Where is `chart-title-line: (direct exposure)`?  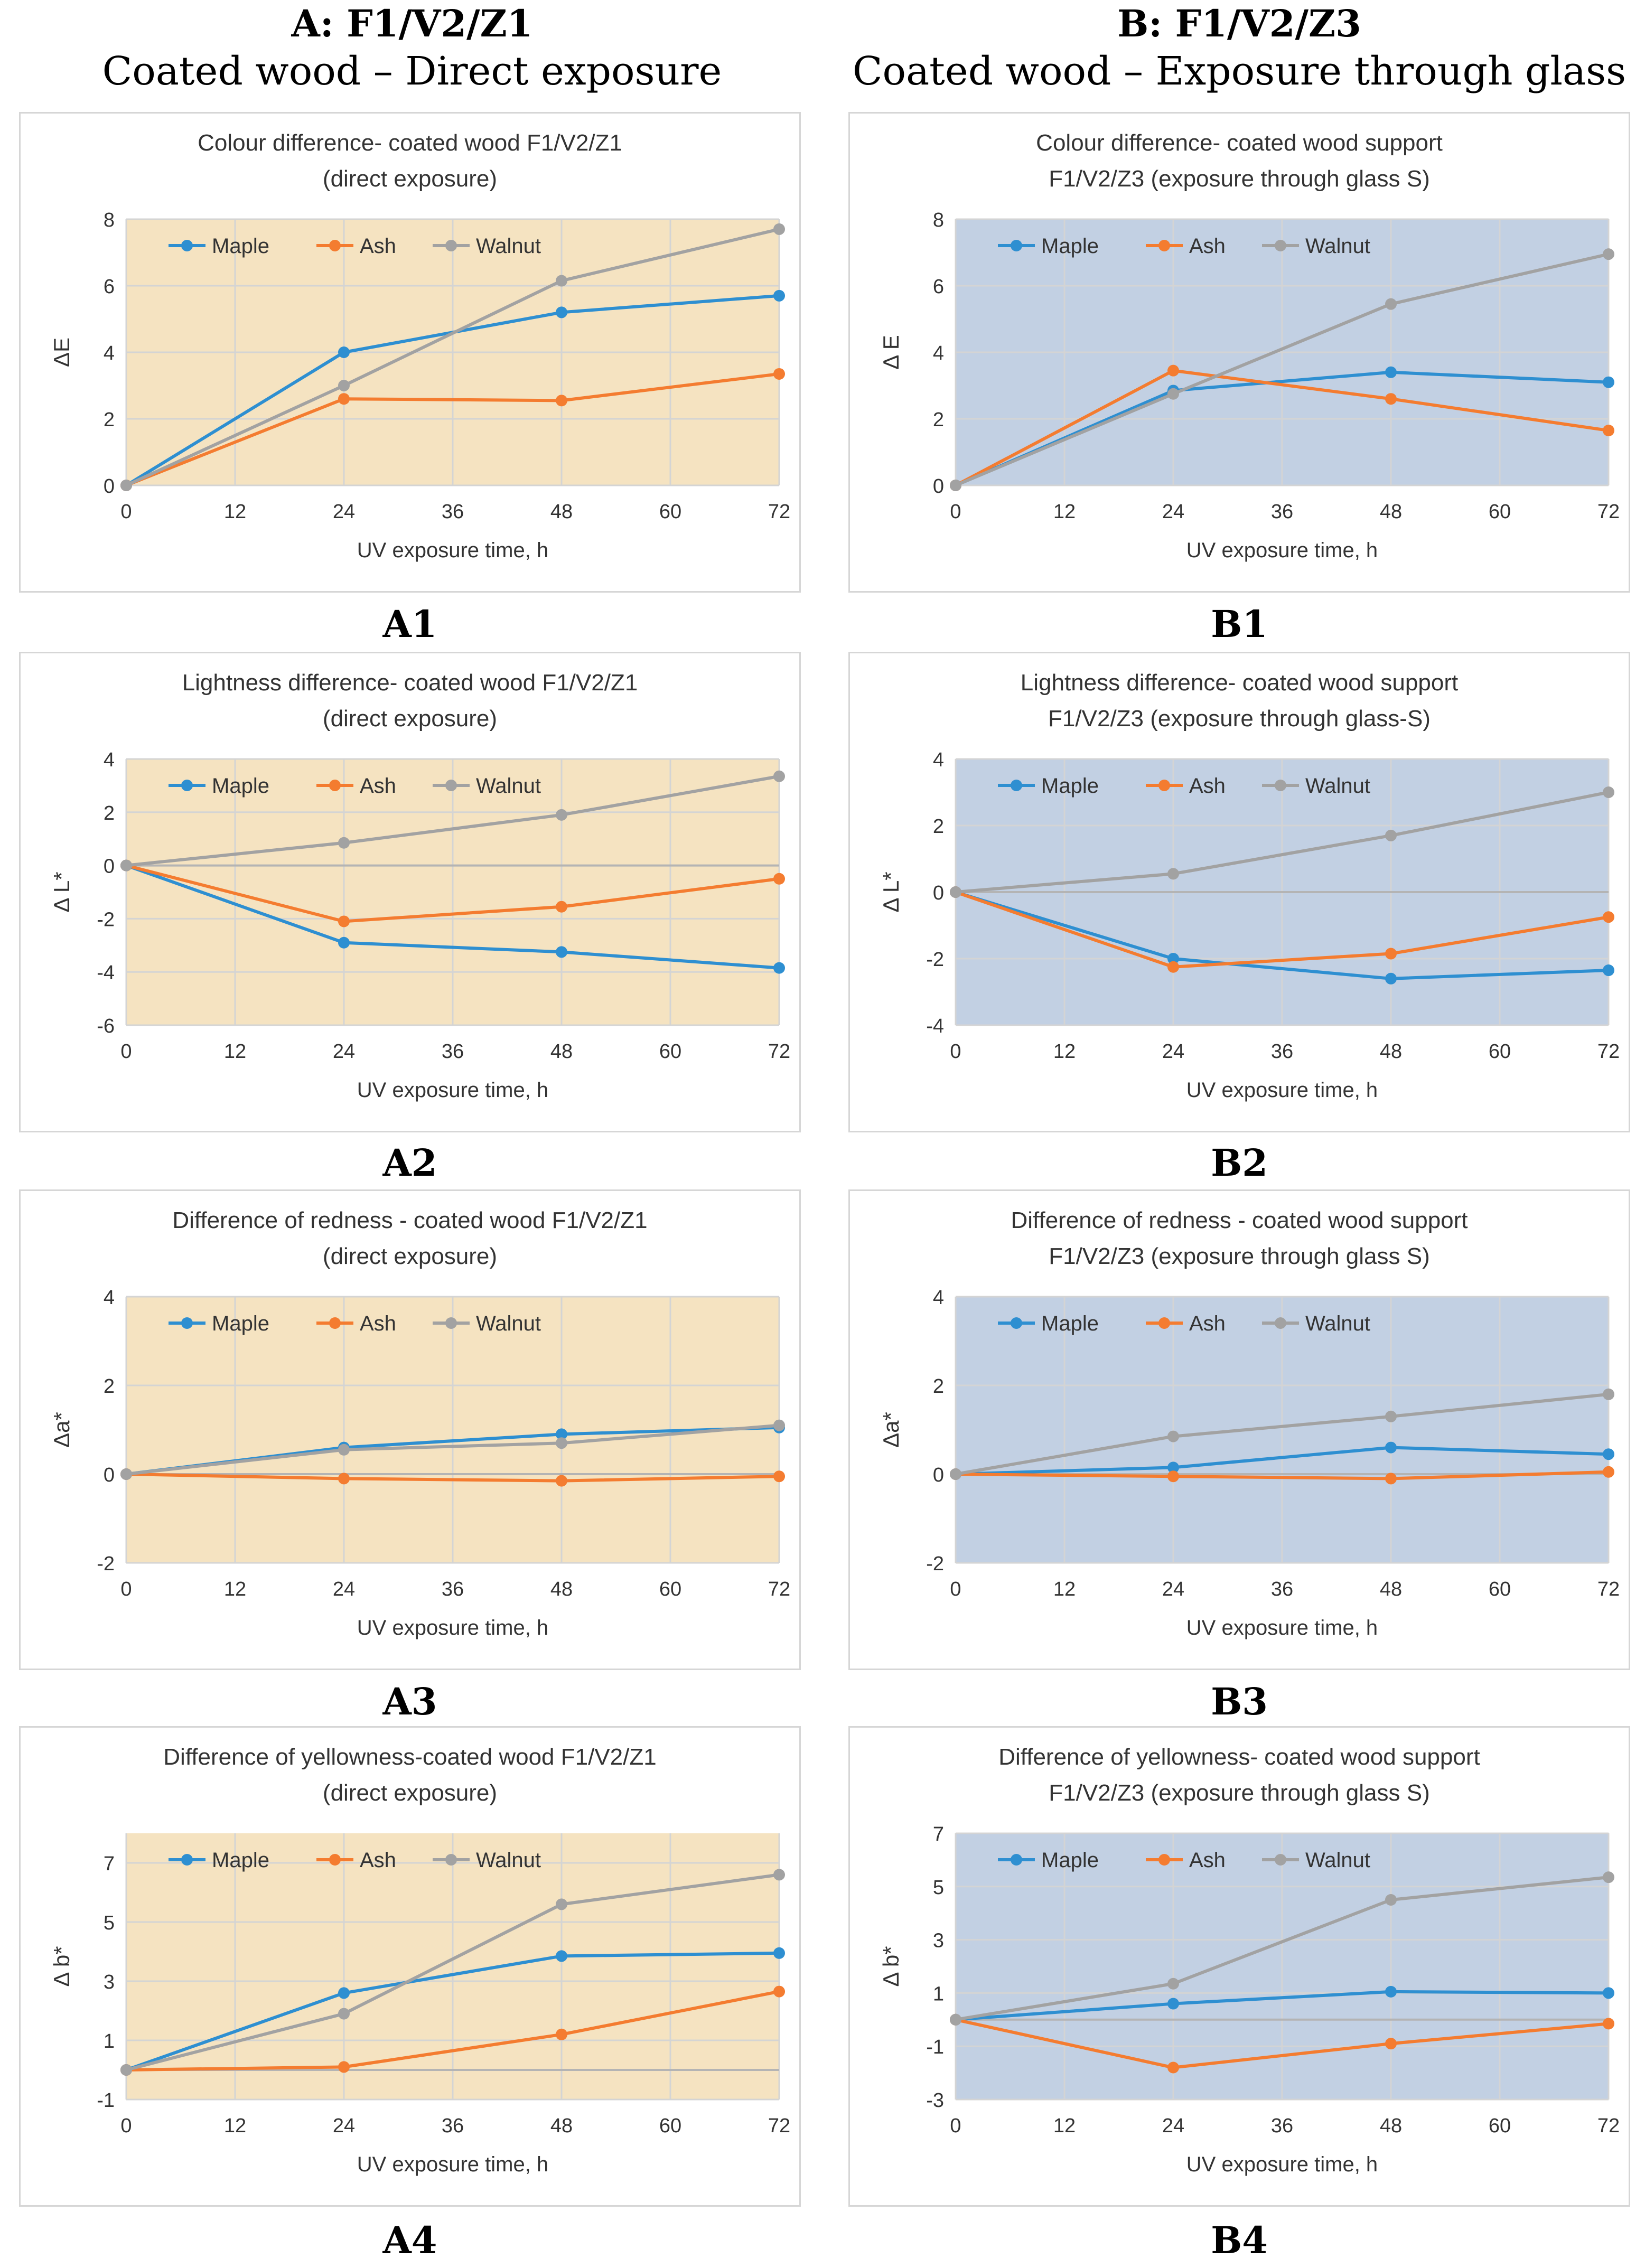 chart-title-line: (direct exposure) is located at coordinates (410, 1256).